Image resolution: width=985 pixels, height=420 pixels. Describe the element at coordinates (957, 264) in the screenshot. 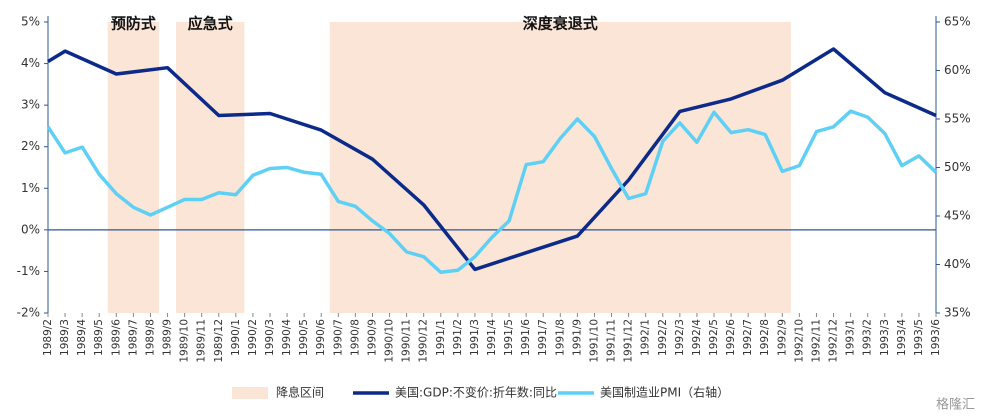

I see `y2-tick-label: 40%` at that location.